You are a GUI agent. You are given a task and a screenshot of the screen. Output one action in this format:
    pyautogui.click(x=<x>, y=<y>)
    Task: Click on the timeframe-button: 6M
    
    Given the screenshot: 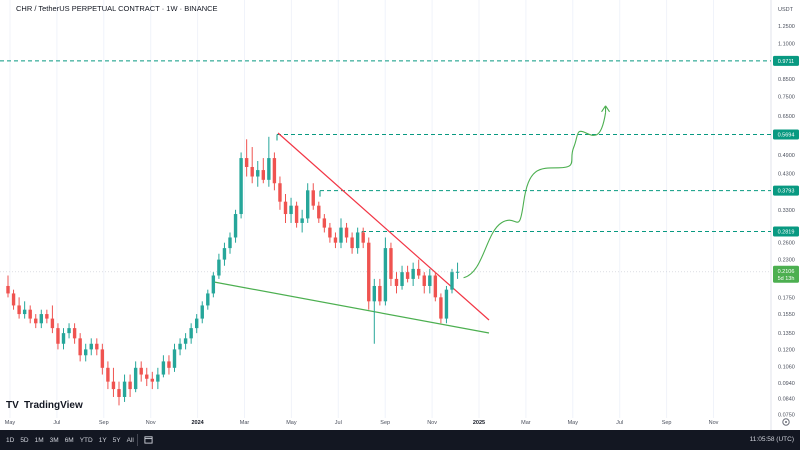 What is the action you would take?
    pyautogui.click(x=69, y=440)
    